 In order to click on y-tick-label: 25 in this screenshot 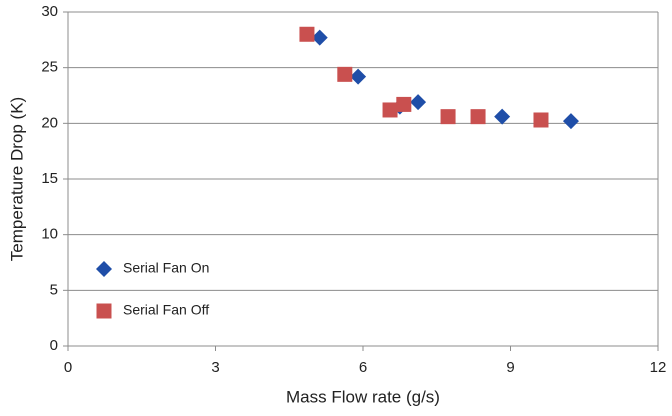, I will do `click(49, 67)`.